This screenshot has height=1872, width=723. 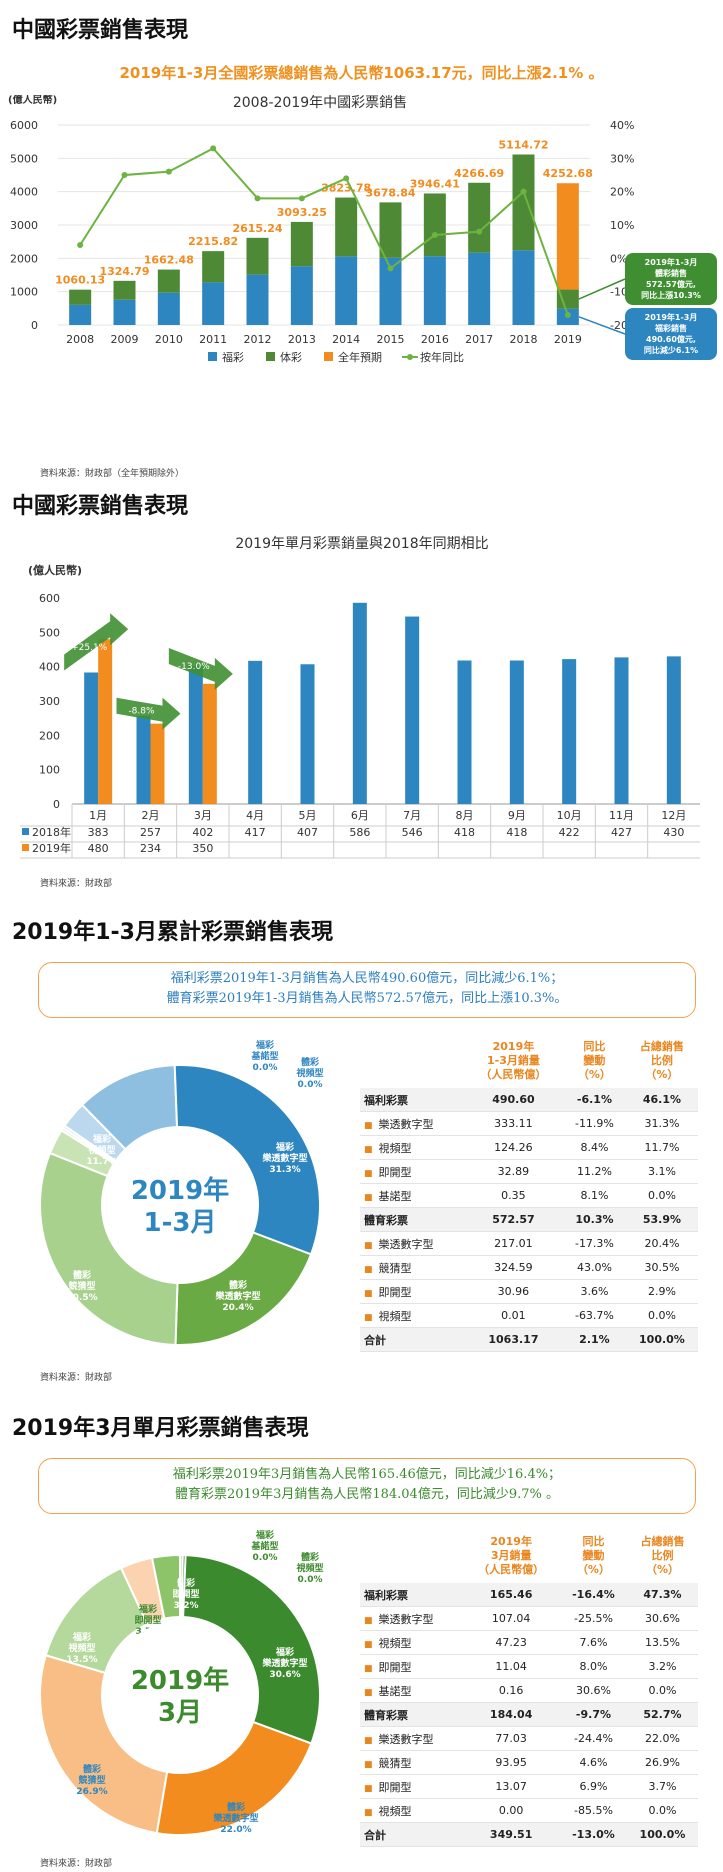 What do you see at coordinates (661, 1243) in the screenshot?
I see `table-cell: 20.4%` at bounding box center [661, 1243].